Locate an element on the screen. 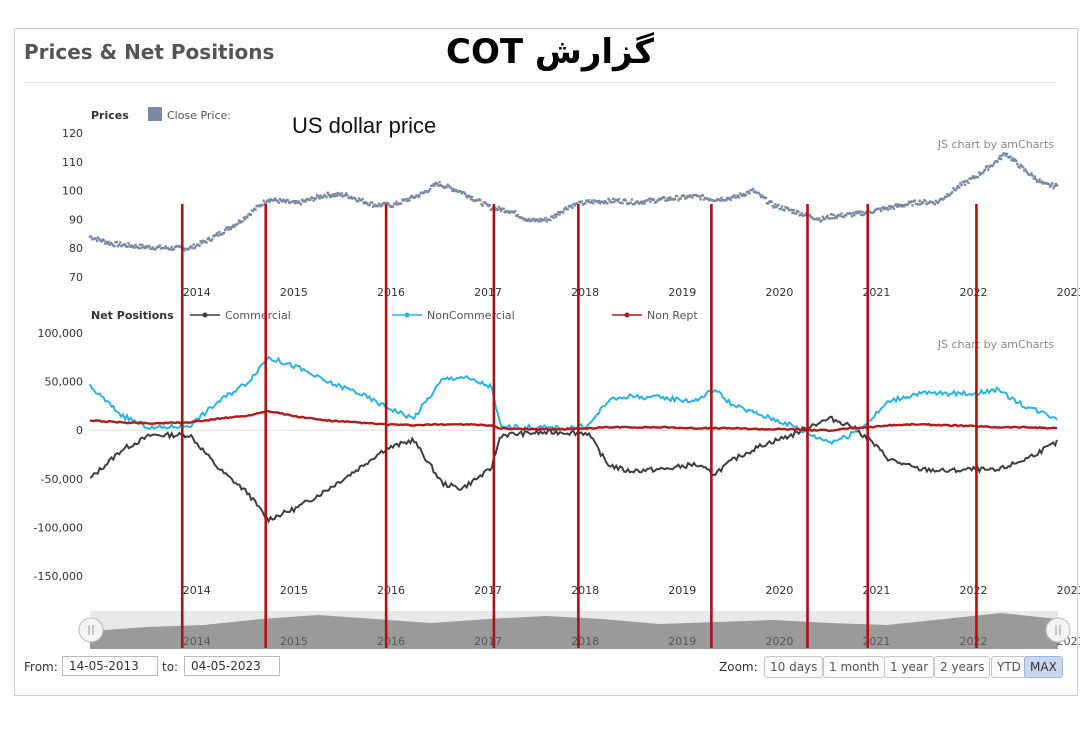 This screenshot has width=1080, height=745. zoom-ytd-button: YTD is located at coordinates (1009, 667).